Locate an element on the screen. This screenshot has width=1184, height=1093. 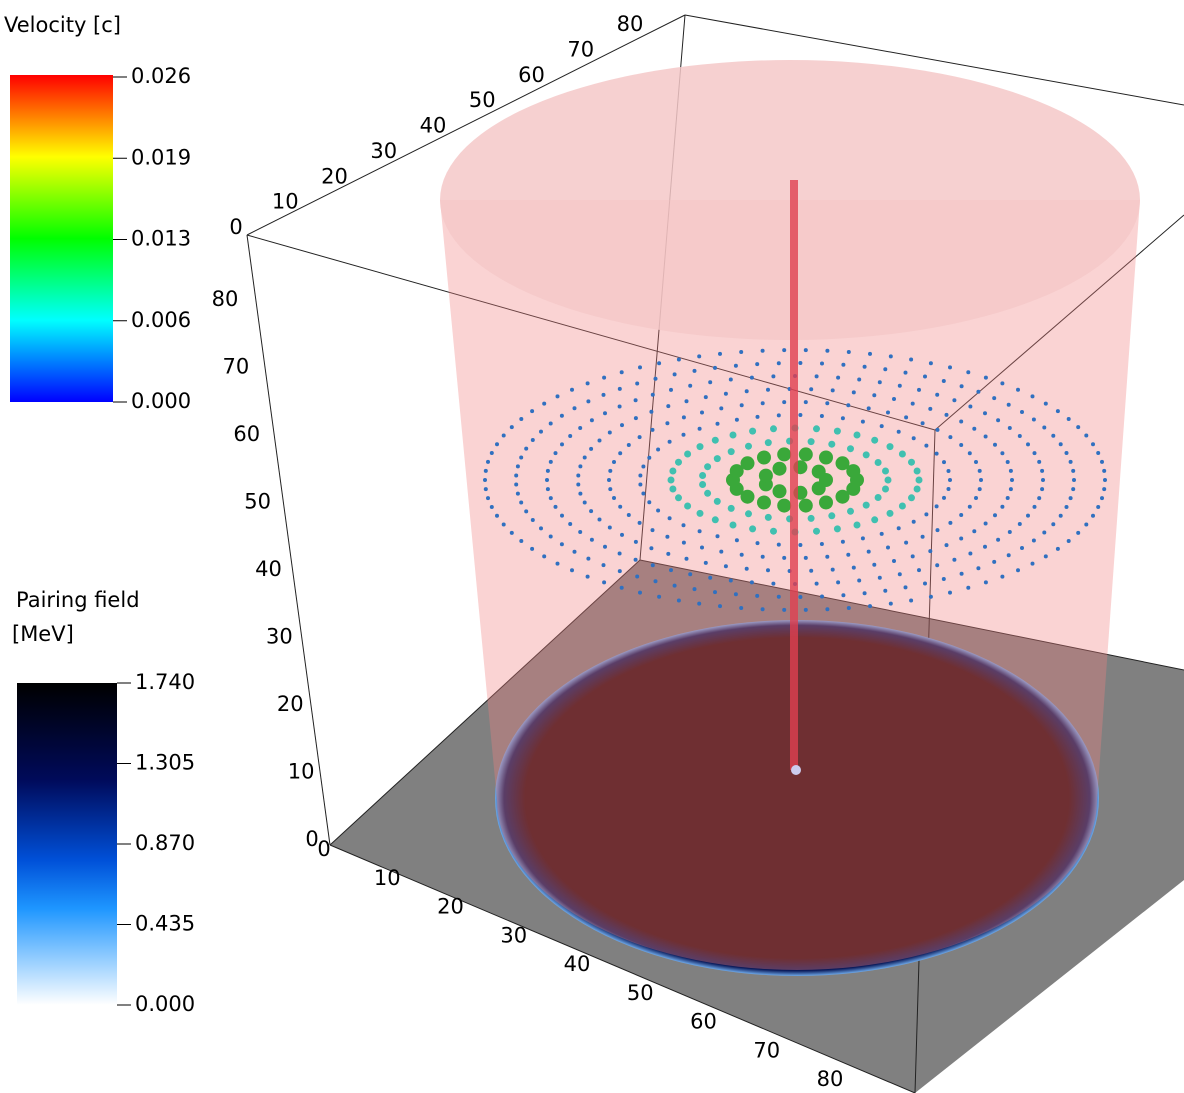
vortex-core is located at coordinates (794, 475).